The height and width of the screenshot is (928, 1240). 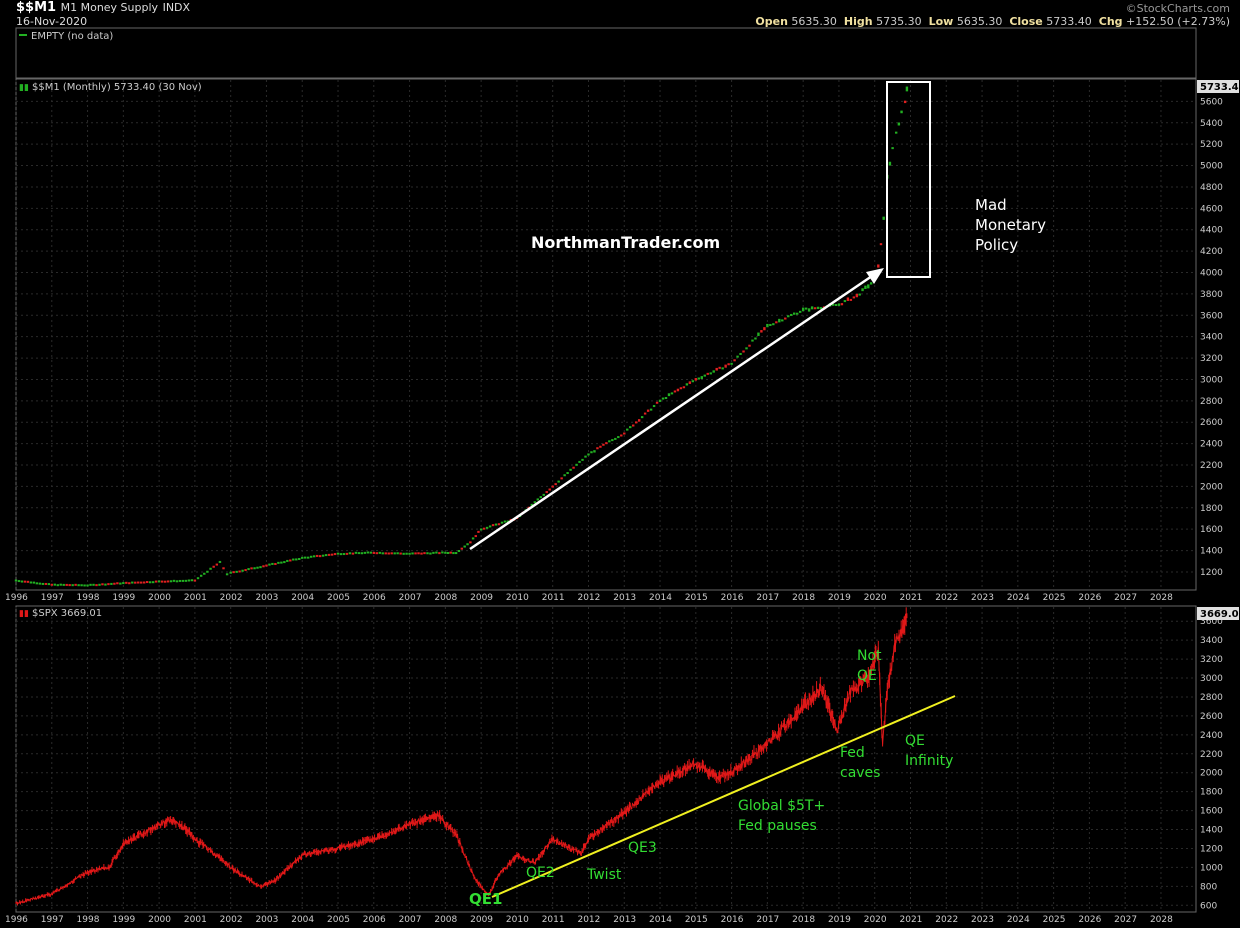 I want to click on spx-x-tick-label: 2005, so click(x=338, y=920).